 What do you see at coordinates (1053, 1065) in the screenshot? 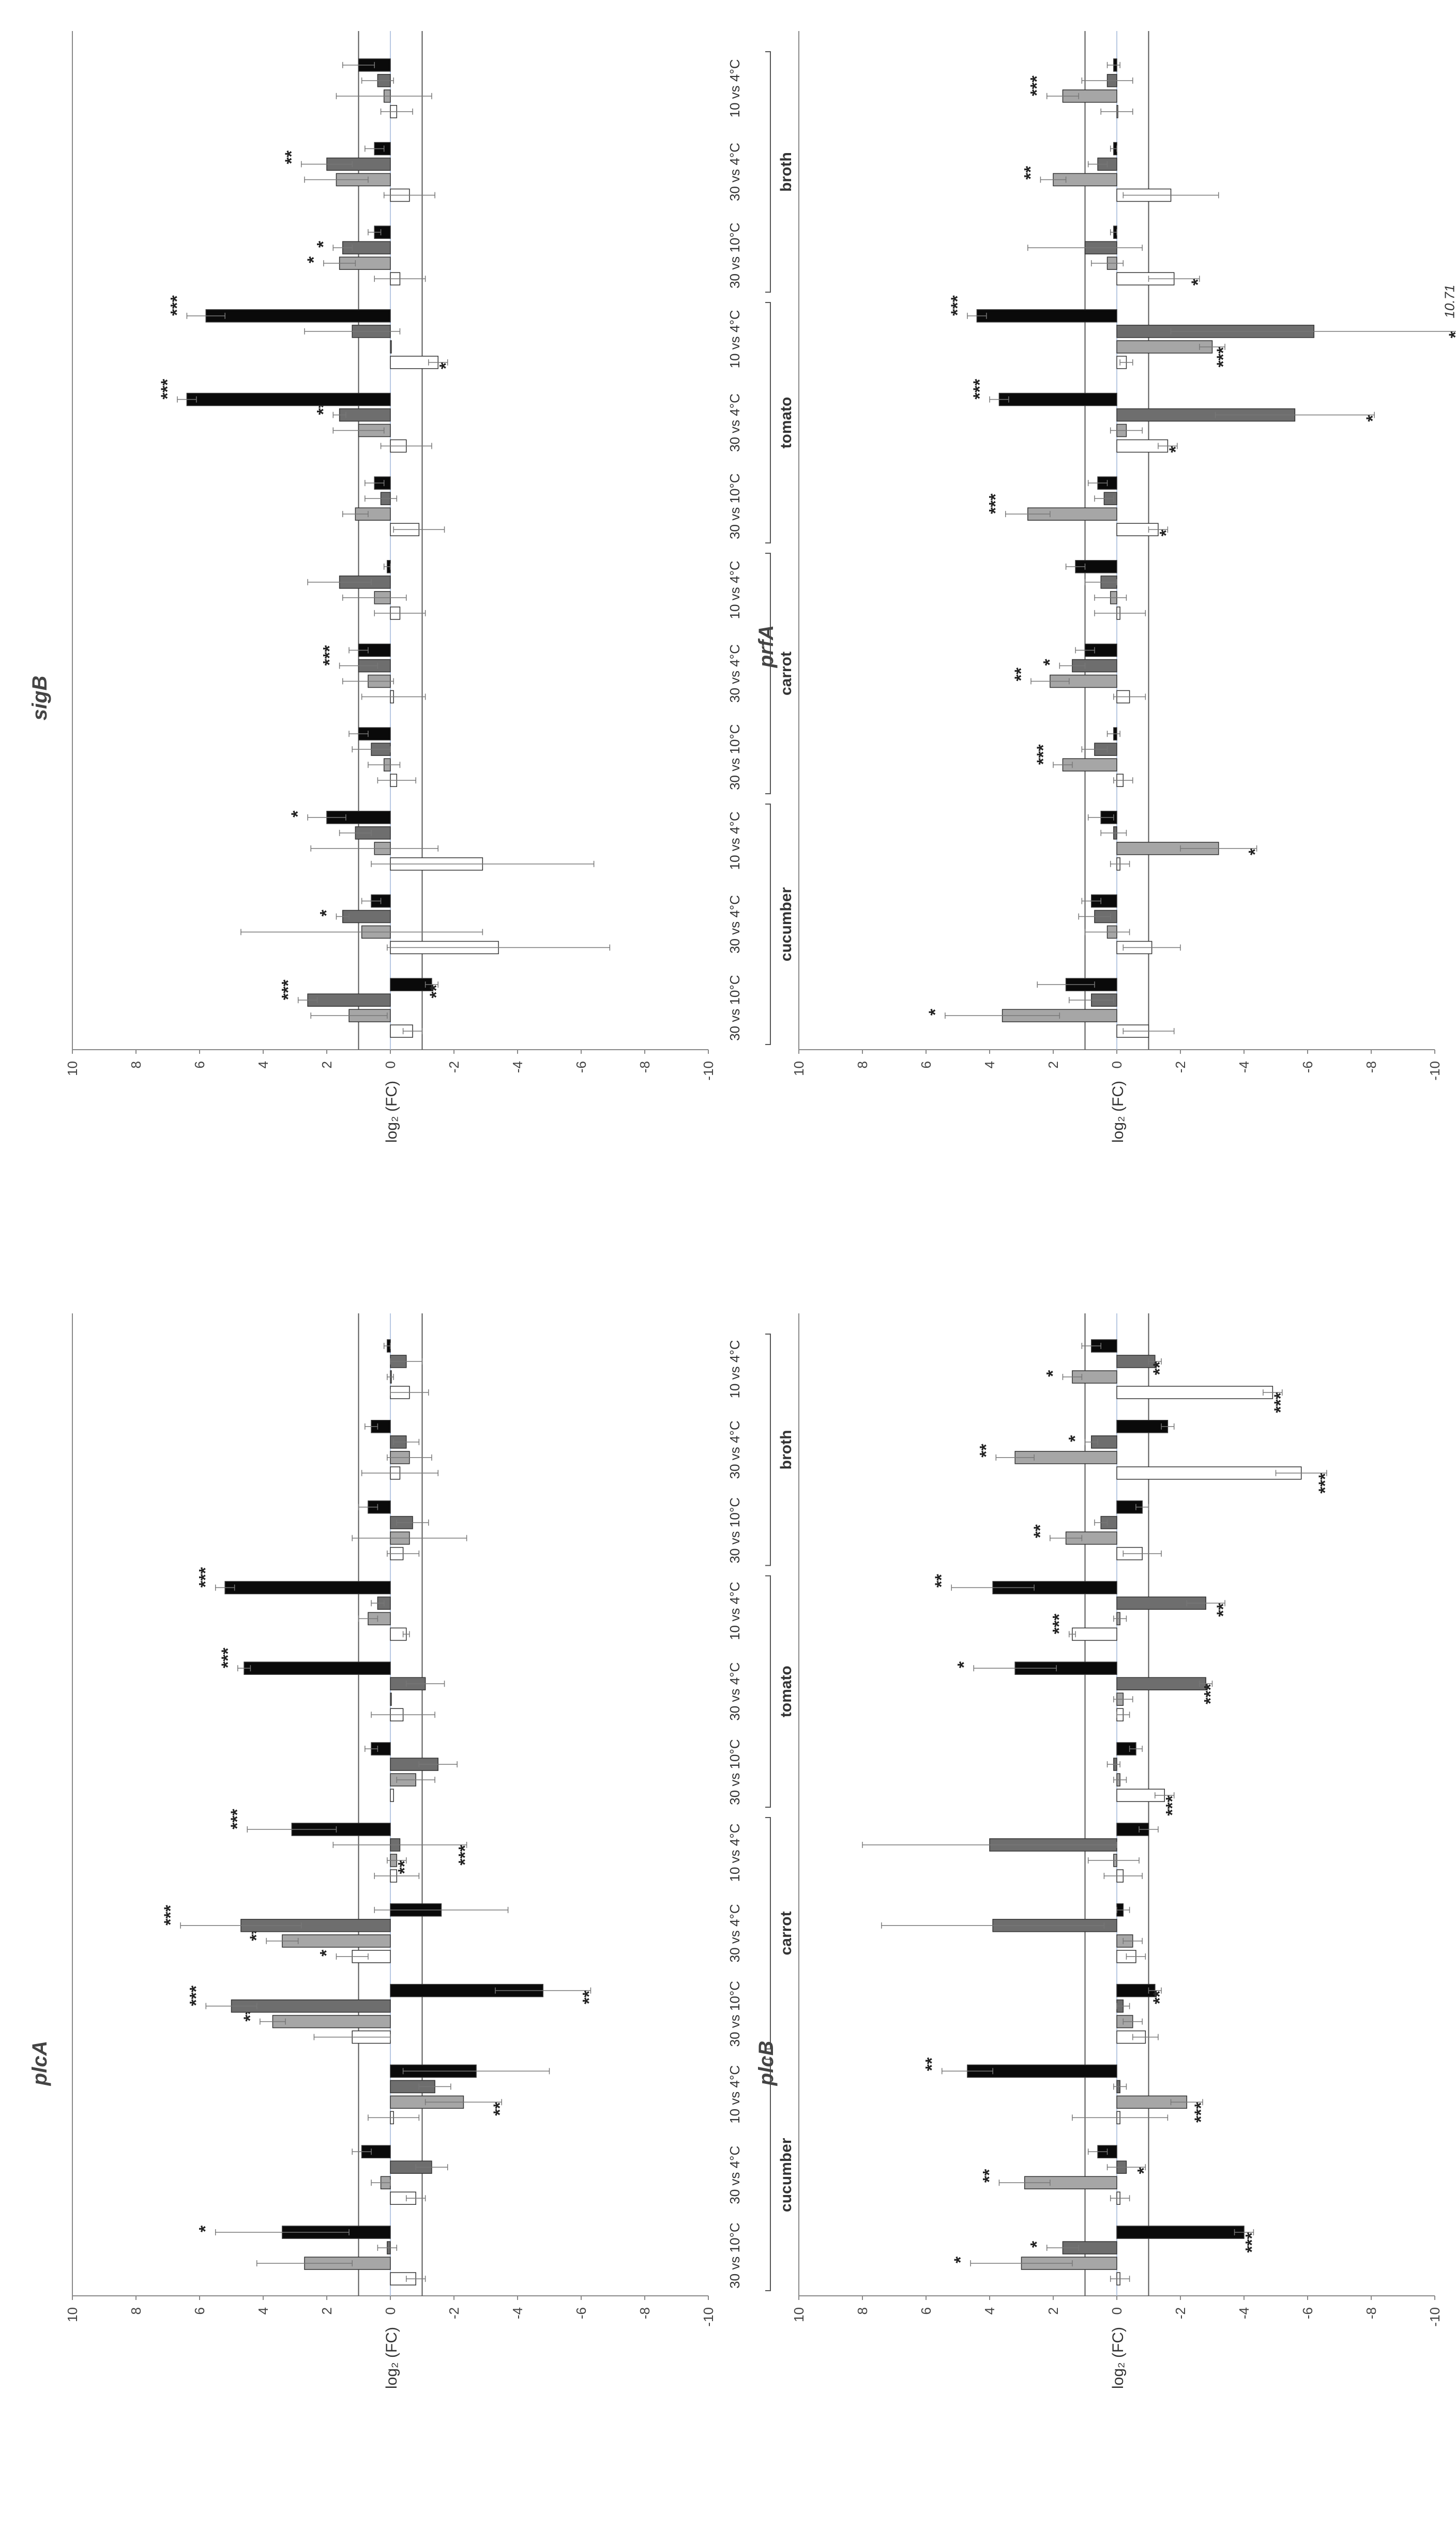
I see `value-tick-label: 2` at bounding box center [1053, 1065].